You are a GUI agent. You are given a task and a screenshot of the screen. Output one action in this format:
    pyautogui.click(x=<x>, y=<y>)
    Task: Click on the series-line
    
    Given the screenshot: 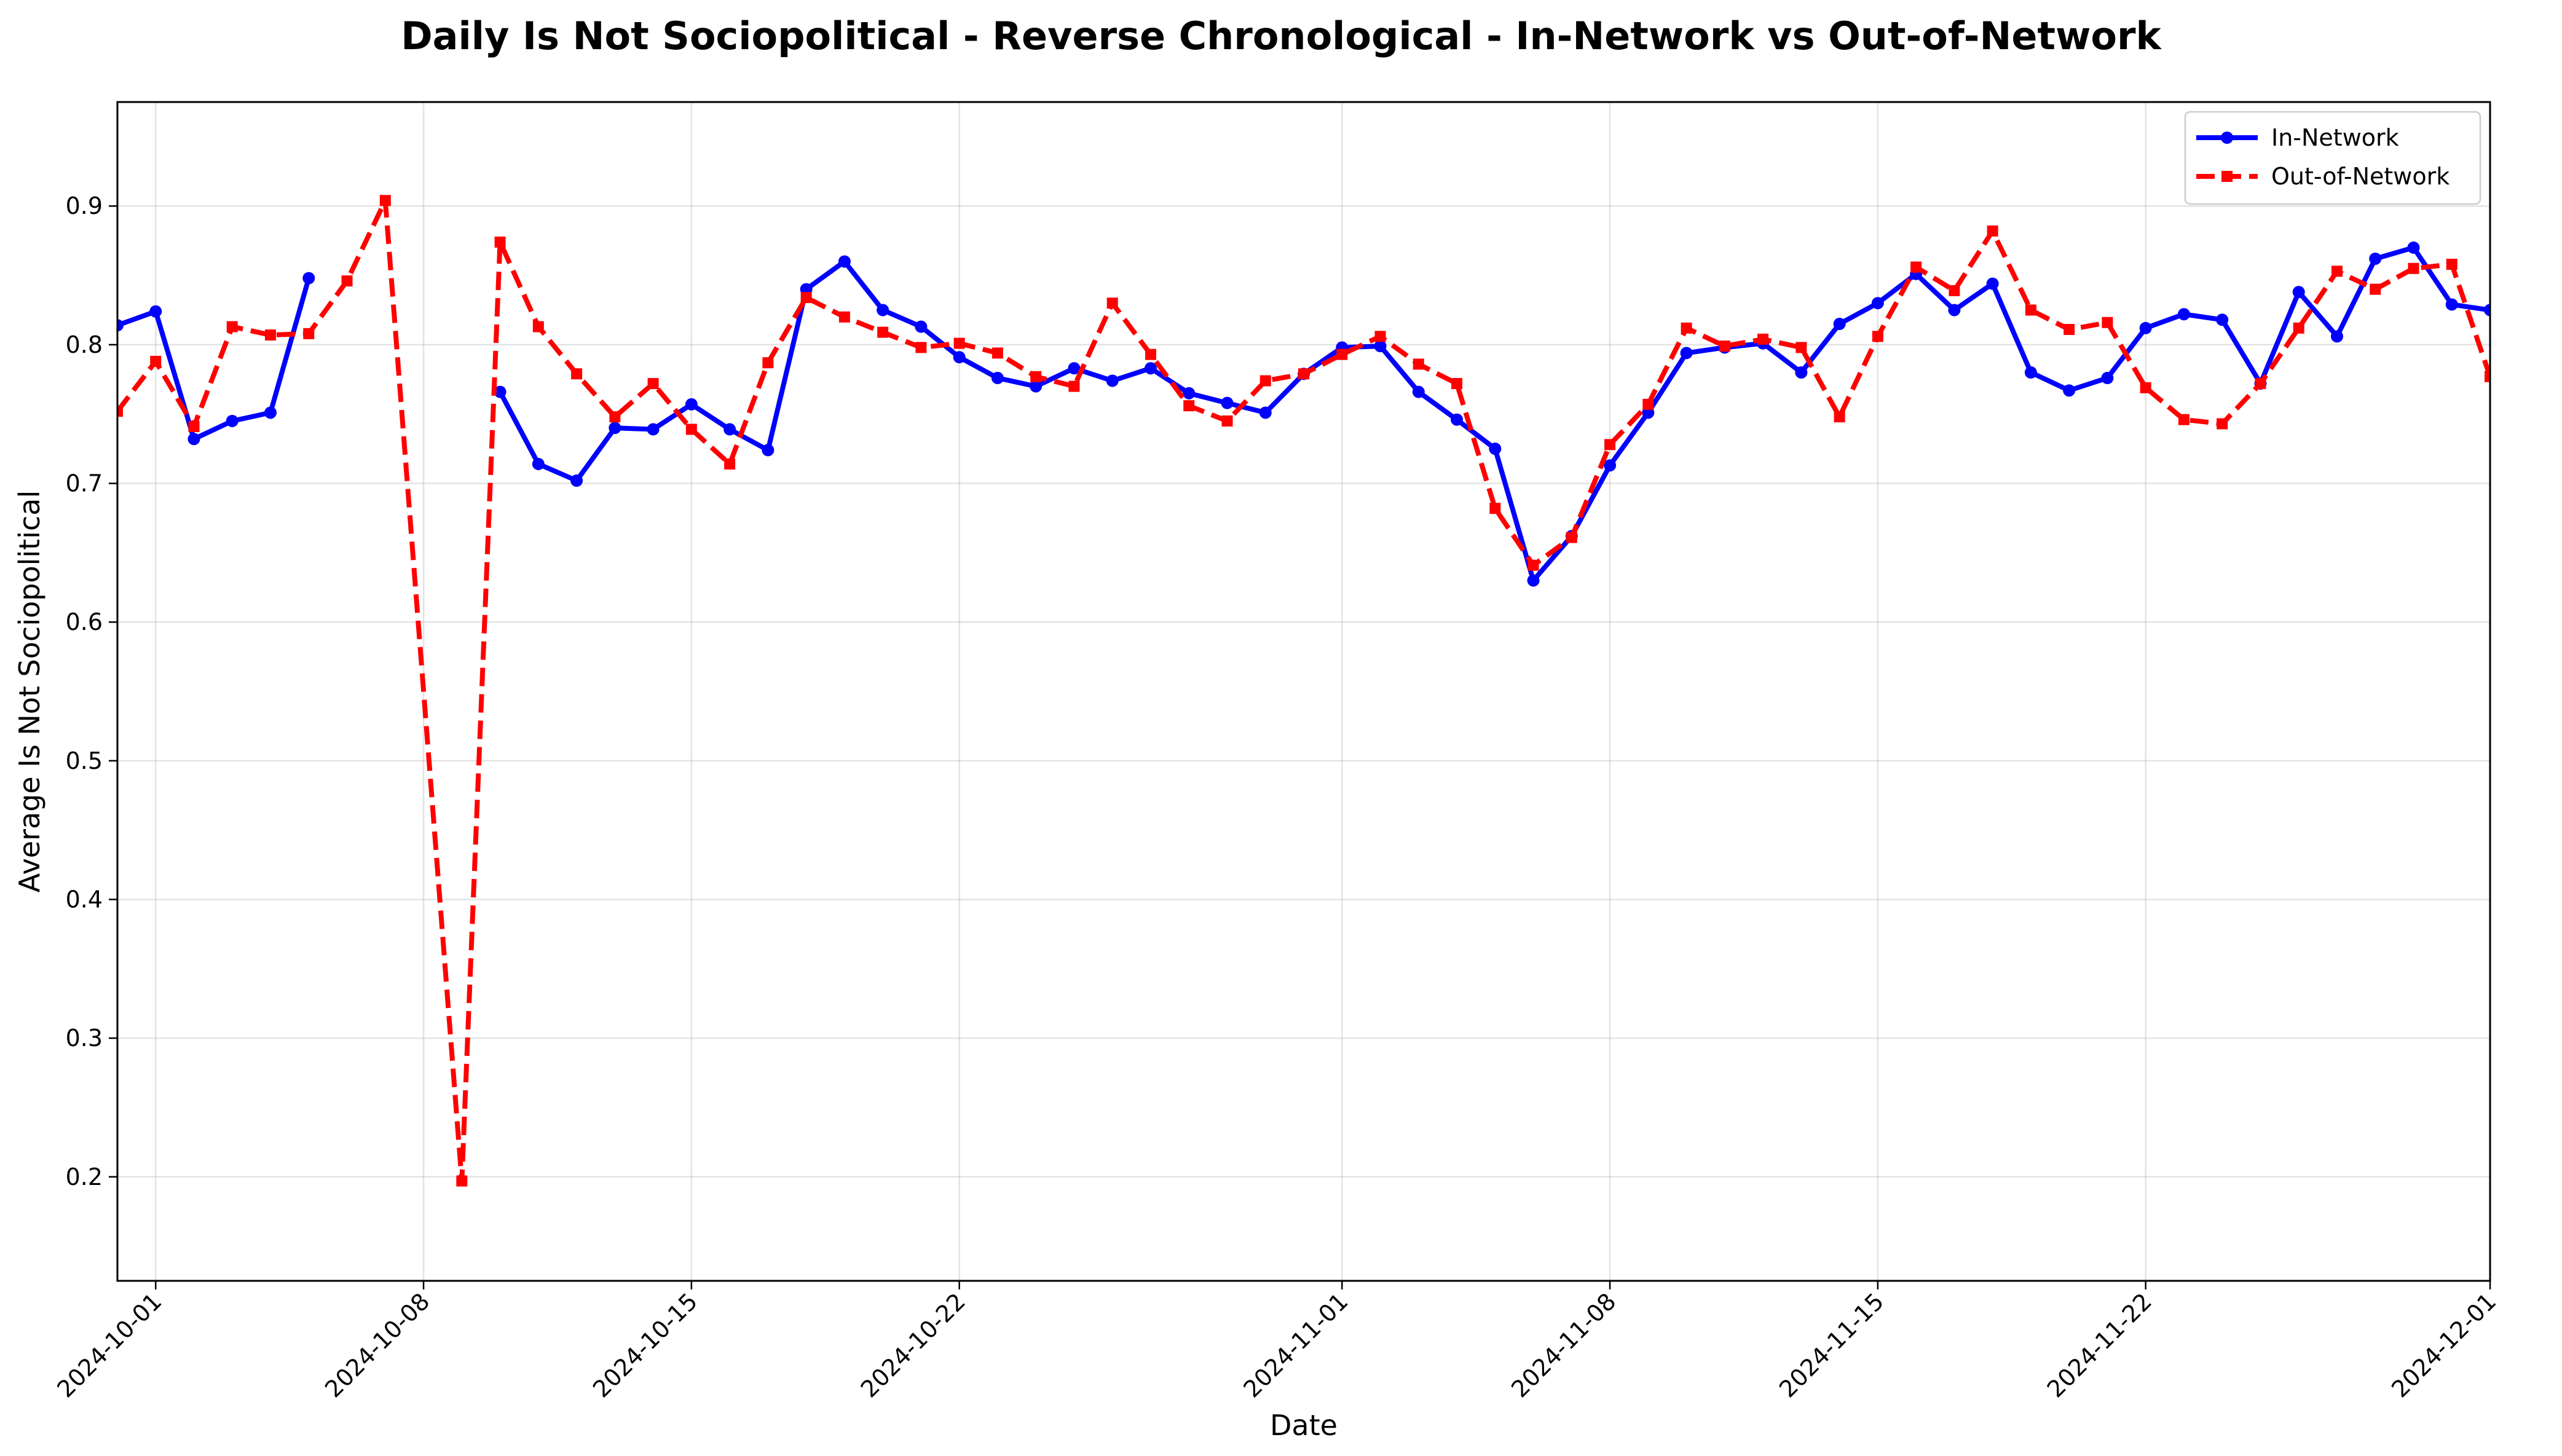 What is the action you would take?
    pyautogui.click(x=214, y=359)
    